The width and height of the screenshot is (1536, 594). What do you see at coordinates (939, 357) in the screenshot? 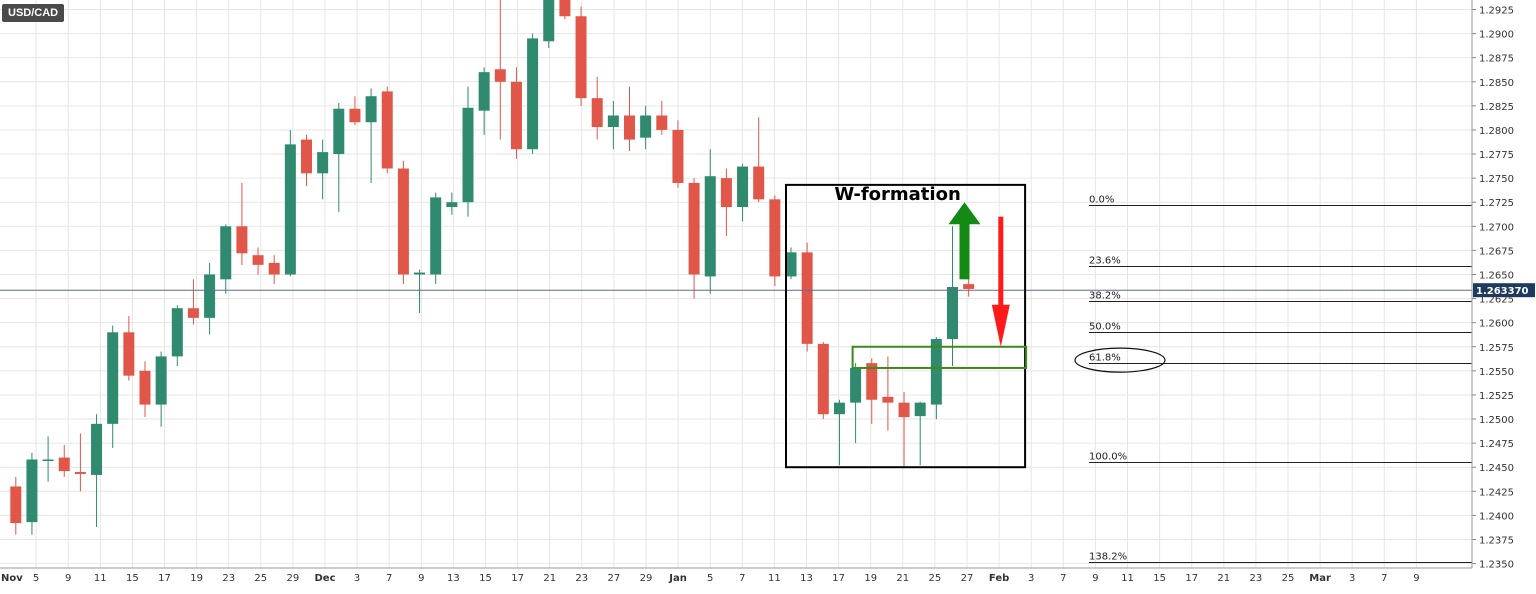
I see `support-zone-box` at bounding box center [939, 357].